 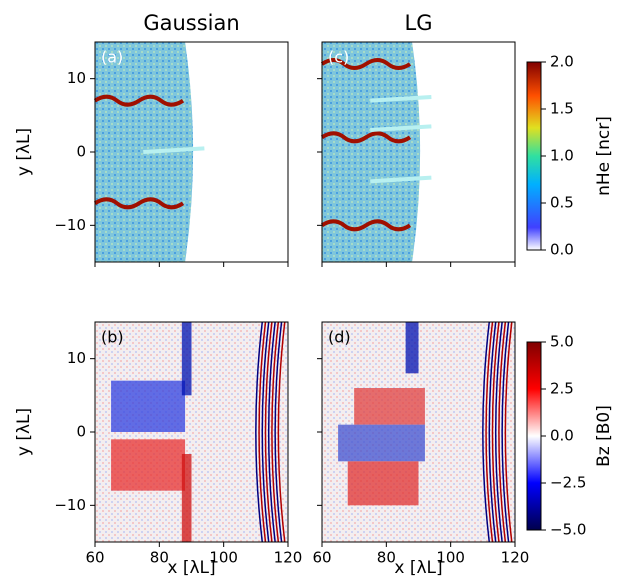 What do you see at coordinates (338, 57) in the screenshot?
I see `panel-label: (c)` at bounding box center [338, 57].